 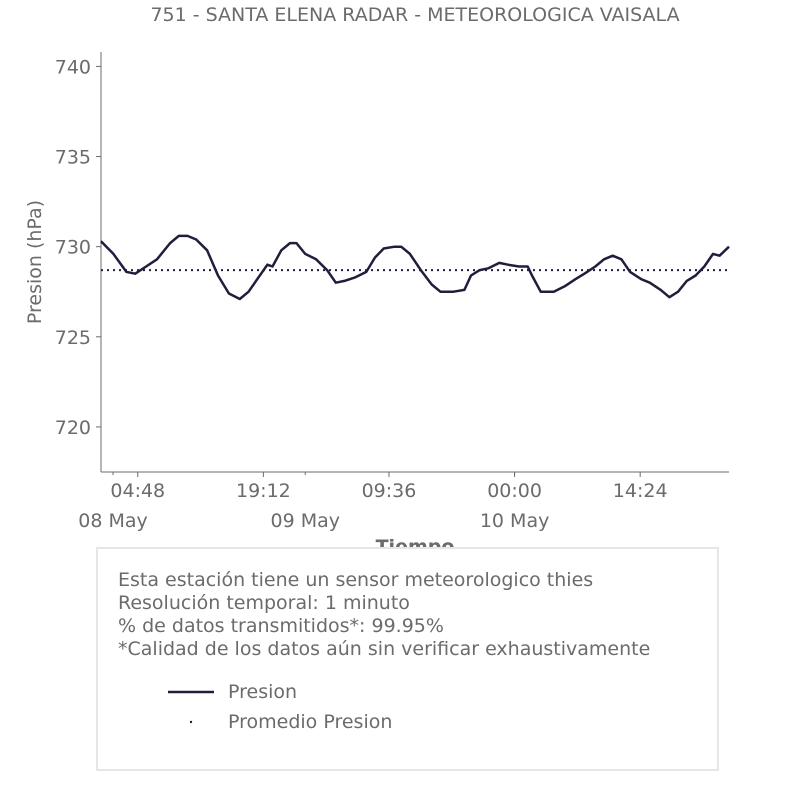 I want to click on legend-label-promedio-presion: Promedio Presion, so click(x=310, y=722).